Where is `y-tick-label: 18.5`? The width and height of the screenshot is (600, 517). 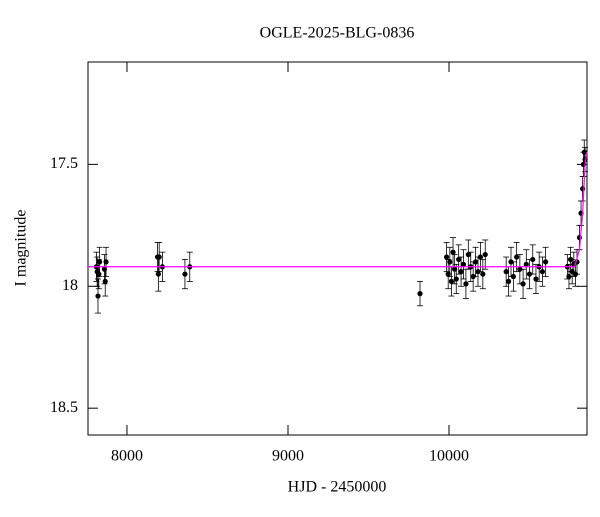 y-tick-label: 18.5 is located at coordinates (64, 407).